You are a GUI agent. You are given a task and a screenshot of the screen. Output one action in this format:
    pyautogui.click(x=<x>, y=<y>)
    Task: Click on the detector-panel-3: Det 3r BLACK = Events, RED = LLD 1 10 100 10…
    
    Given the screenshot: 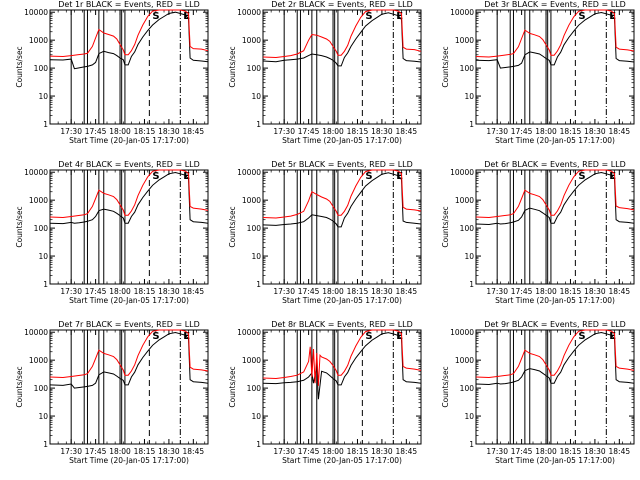 What is the action you would take?
    pyautogui.click(x=538, y=72)
    